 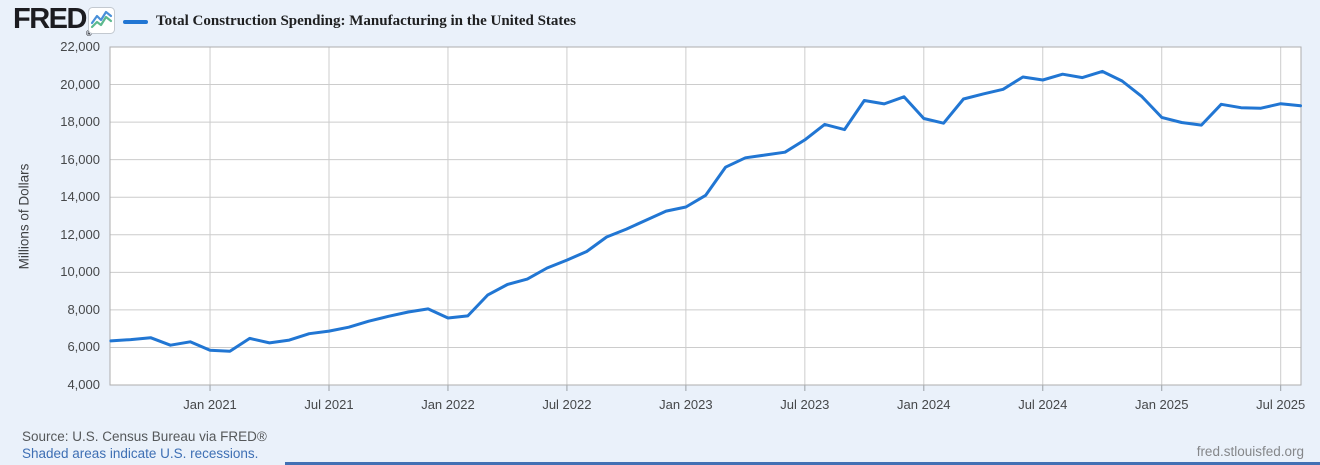 What do you see at coordinates (1161, 404) in the screenshot?
I see `x-tick-label: Jan 2025` at bounding box center [1161, 404].